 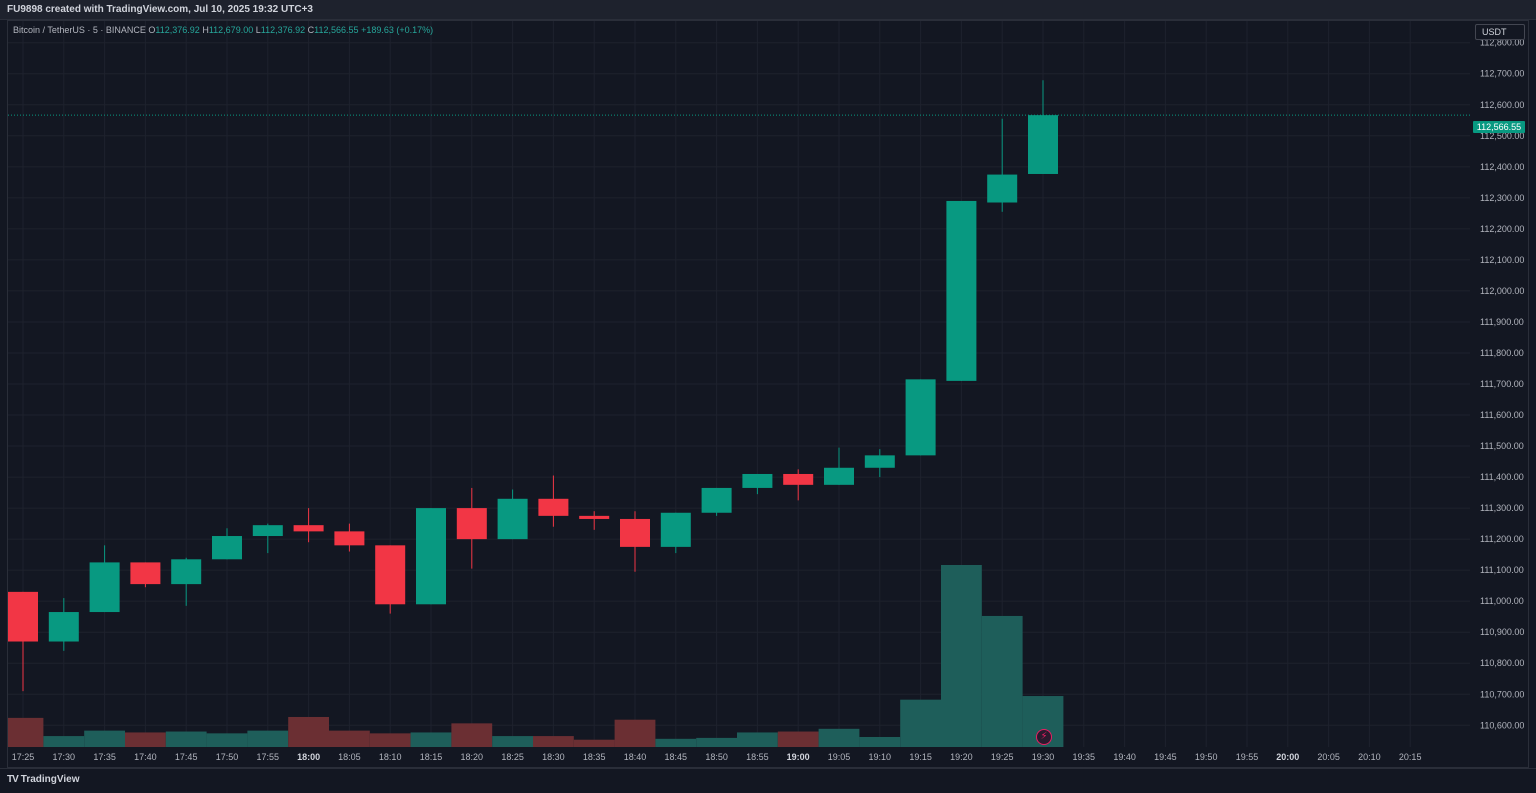 I want to click on y-tick-label: 112,600.00, so click(x=1502, y=105).